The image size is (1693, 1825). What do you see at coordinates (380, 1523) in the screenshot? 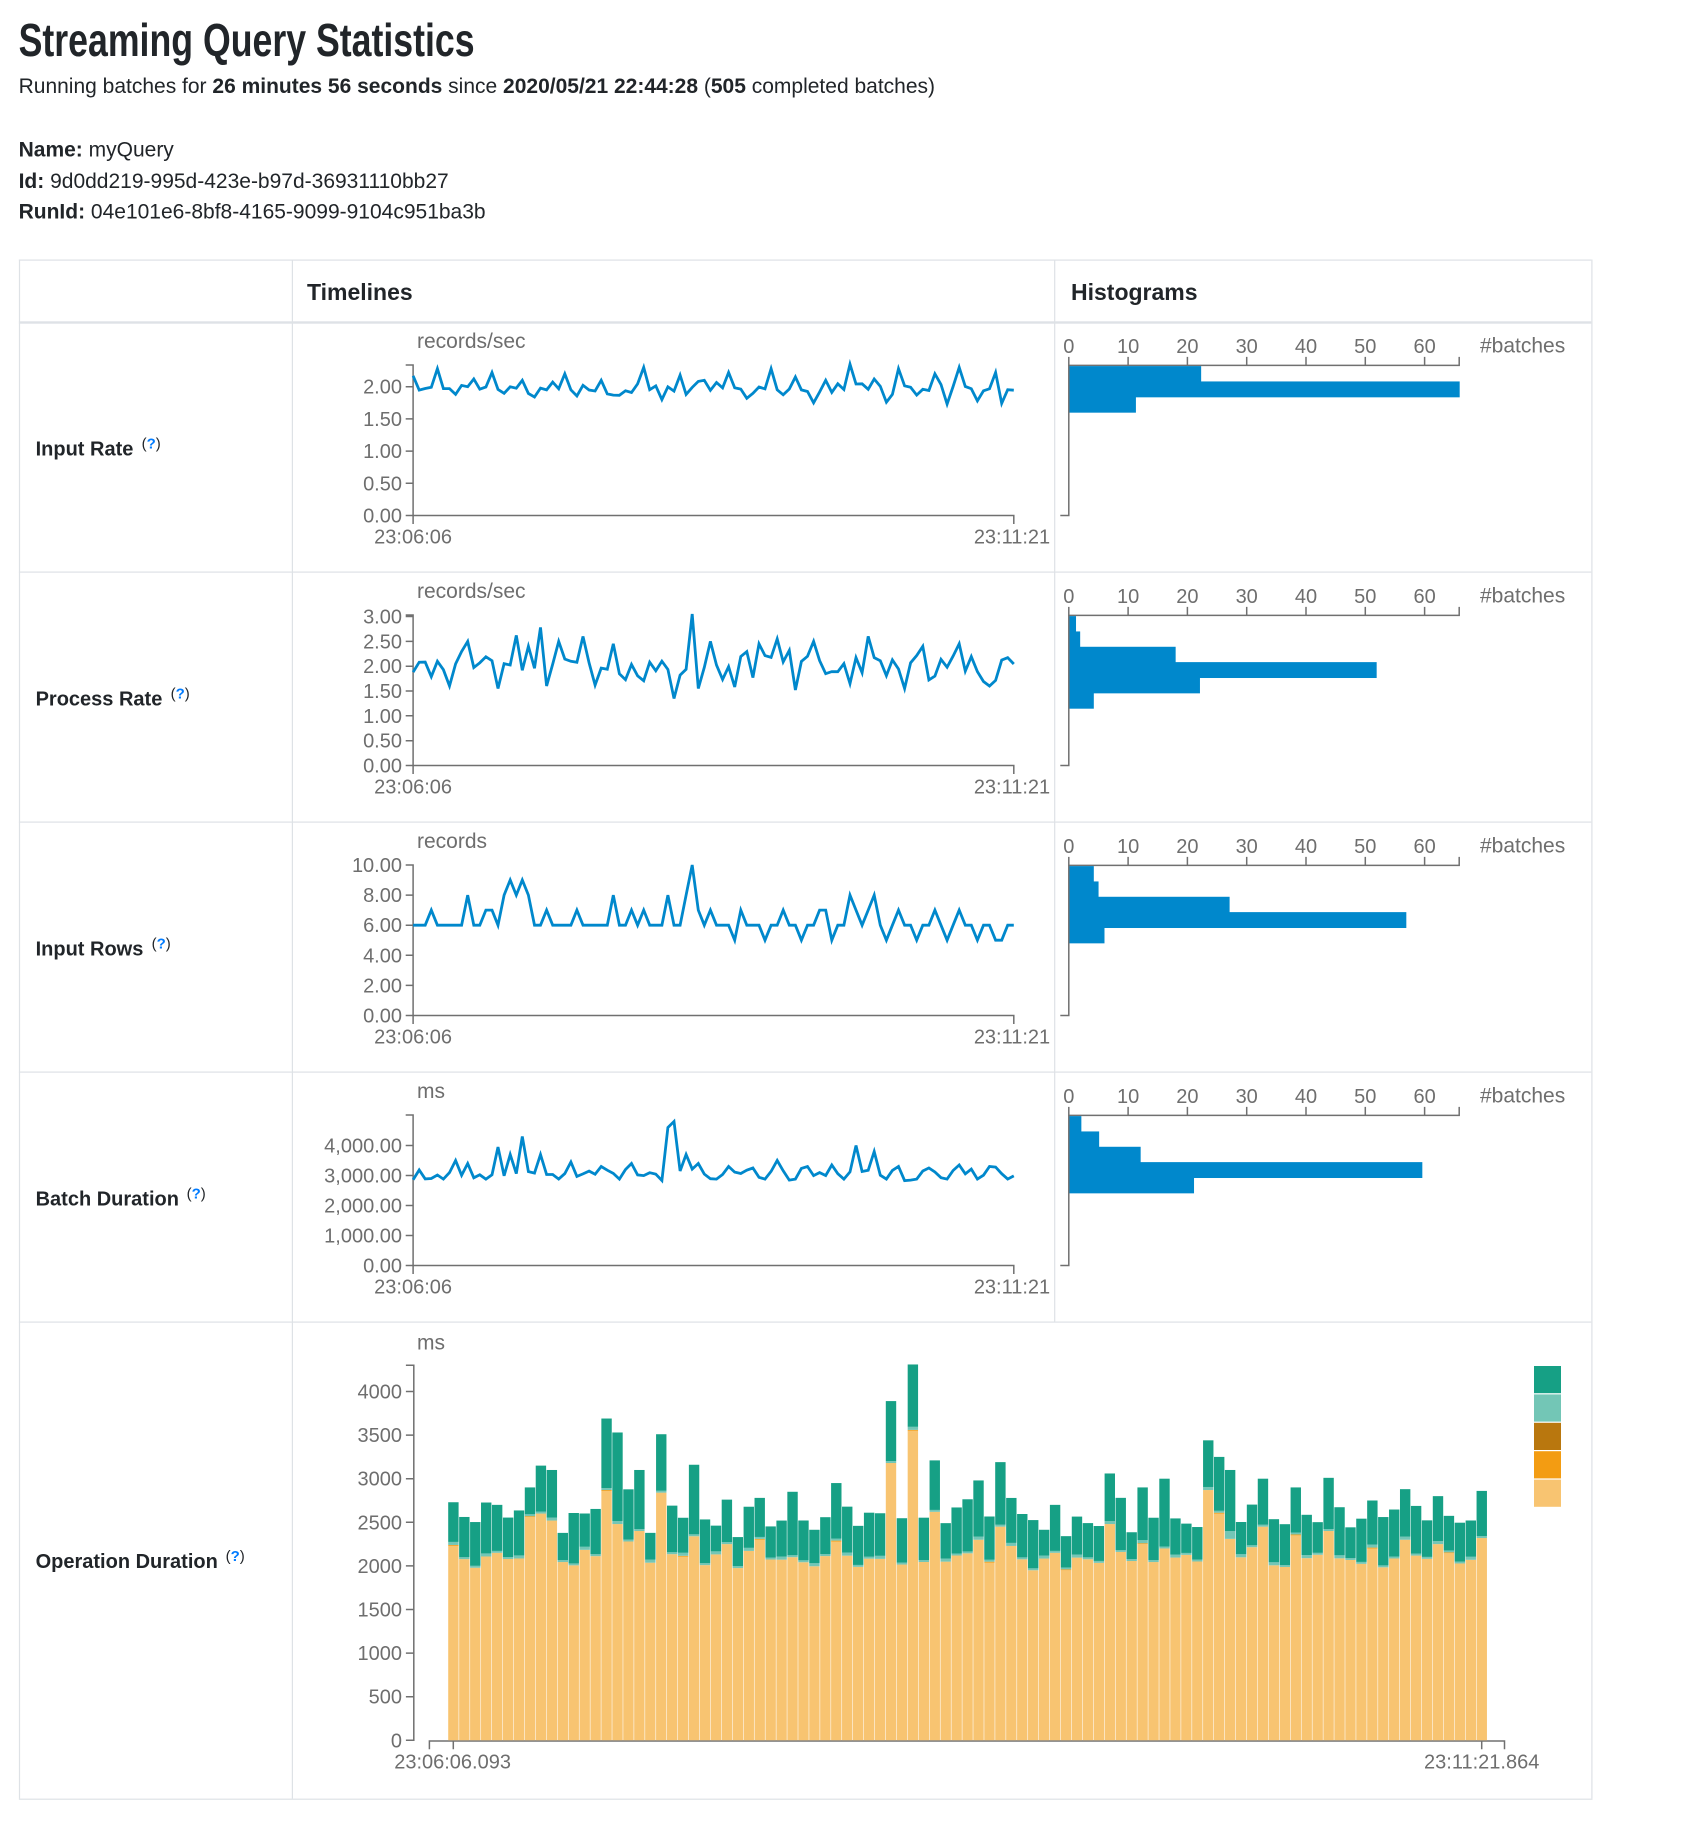
I see `svg-text: 2500` at bounding box center [380, 1523].